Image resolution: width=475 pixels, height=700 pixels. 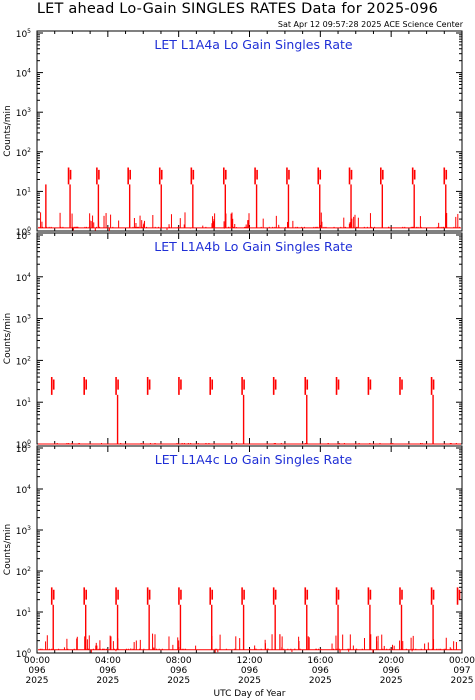 I want to click on x-tick-label: 12:00, so click(x=250, y=661).